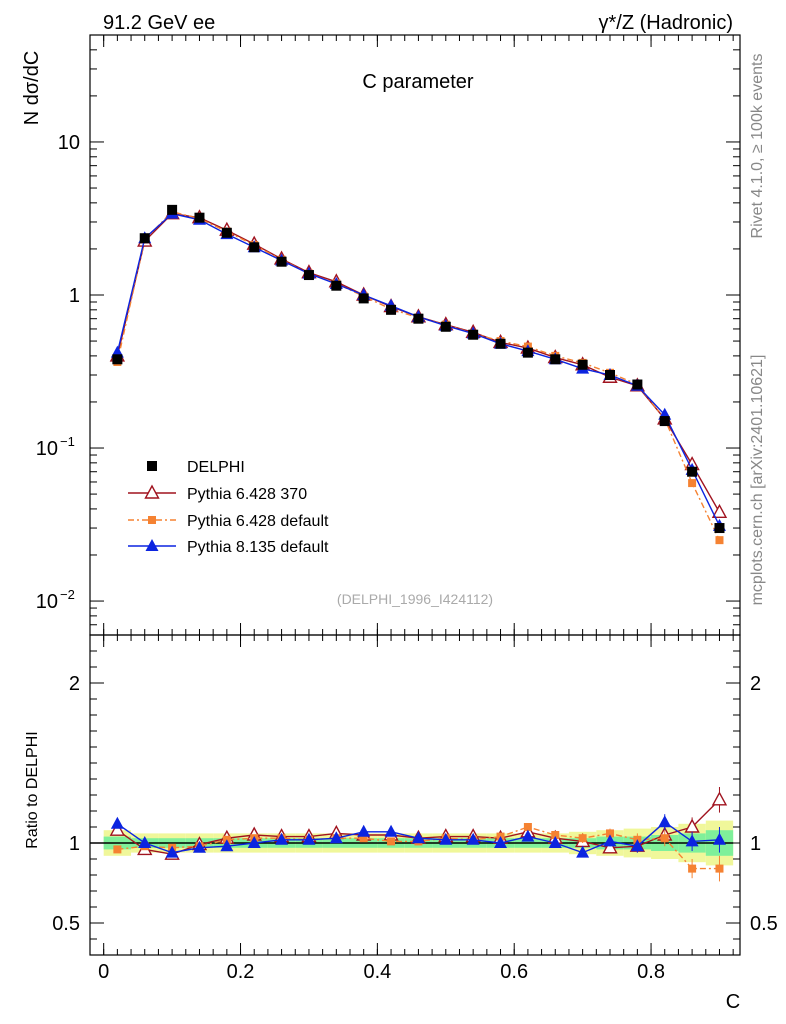 The image size is (786, 1024). Describe the element at coordinates (651, 972) in the screenshot. I see `x-tick-label-4: 0.8` at that location.